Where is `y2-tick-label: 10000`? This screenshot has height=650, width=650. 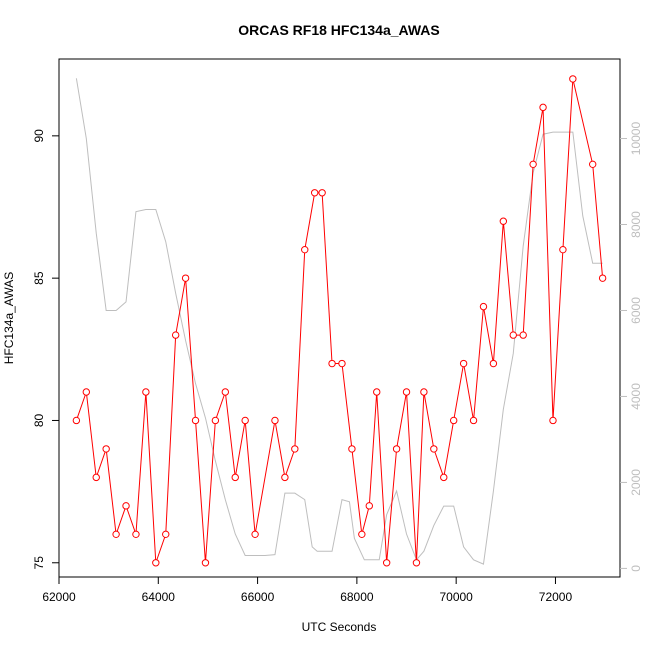 y2-tick-label: 10000 is located at coordinates (636, 139).